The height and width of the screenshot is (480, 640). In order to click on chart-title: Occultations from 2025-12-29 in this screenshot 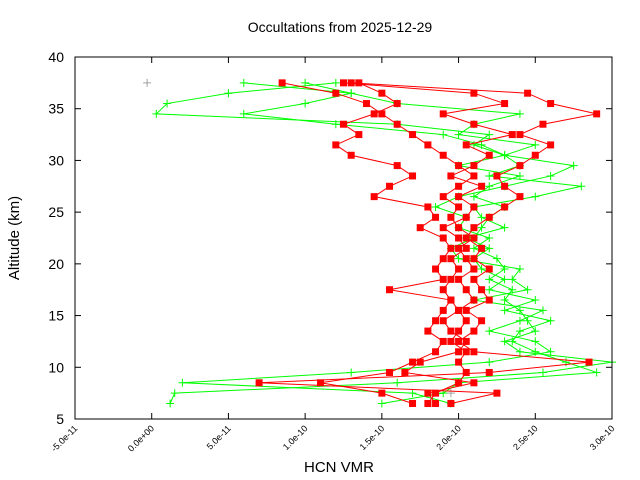, I will do `click(340, 27)`.